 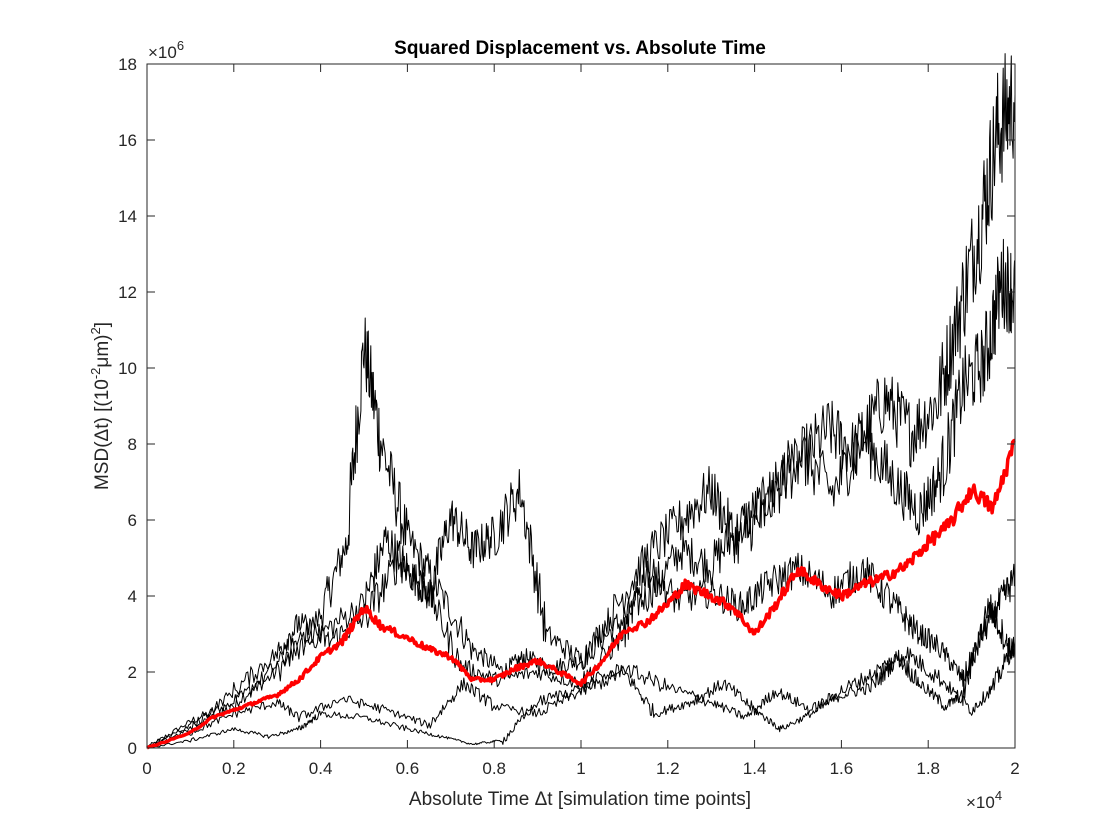 I want to click on y-axis-label-exp2: 2, so click(x=95, y=330).